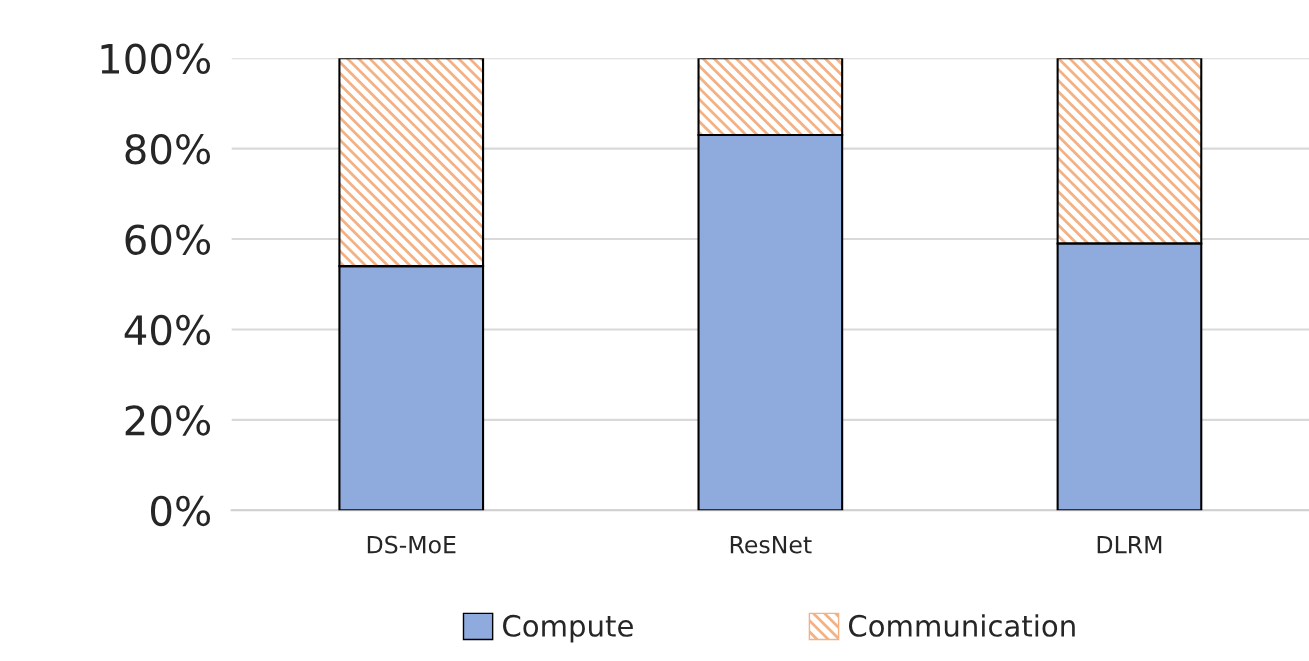  What do you see at coordinates (156, 59) in the screenshot?
I see `y-tick-label: 100%` at bounding box center [156, 59].